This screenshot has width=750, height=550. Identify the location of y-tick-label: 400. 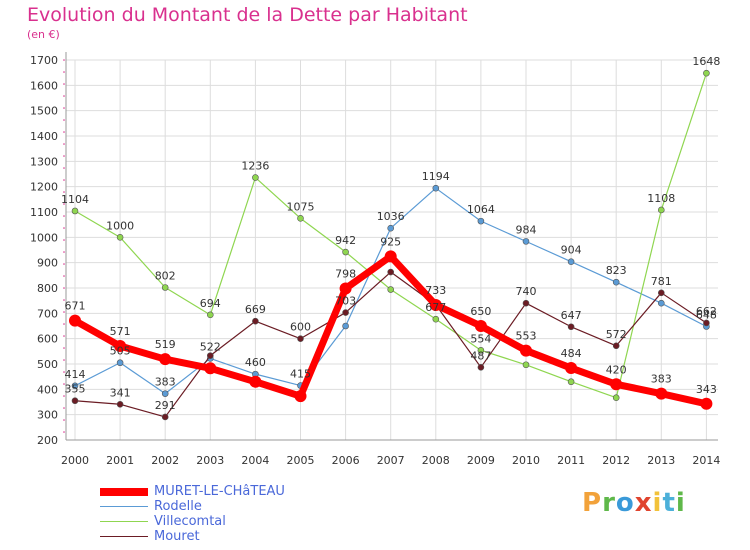
(47, 389).